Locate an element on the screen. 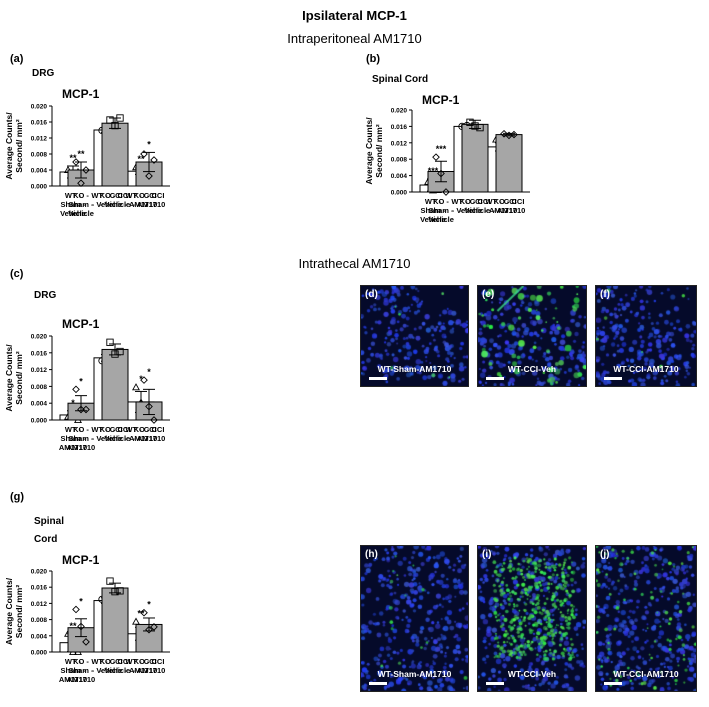  section-title-intrathecal: Intrathecal AM1710 is located at coordinates (354, 263).